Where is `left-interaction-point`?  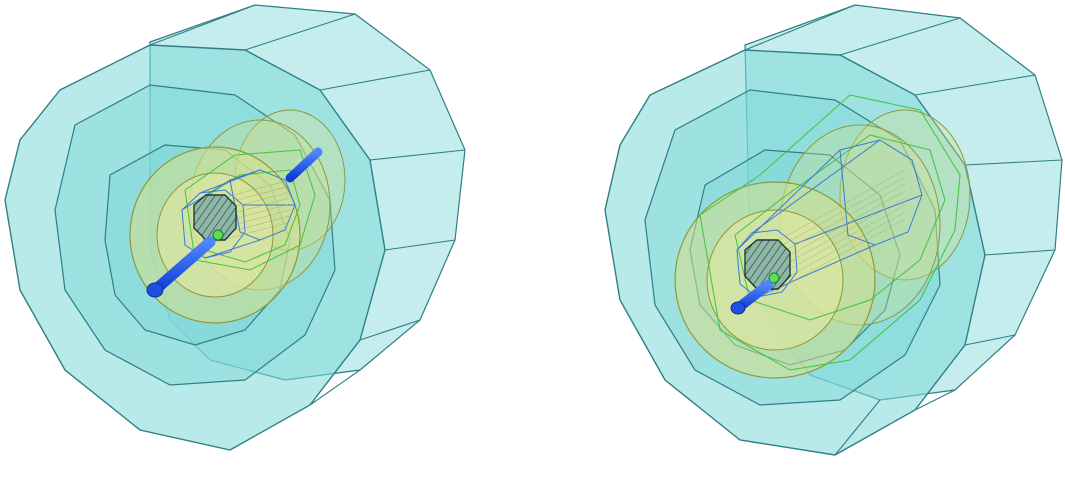 left-interaction-point is located at coordinates (218, 235).